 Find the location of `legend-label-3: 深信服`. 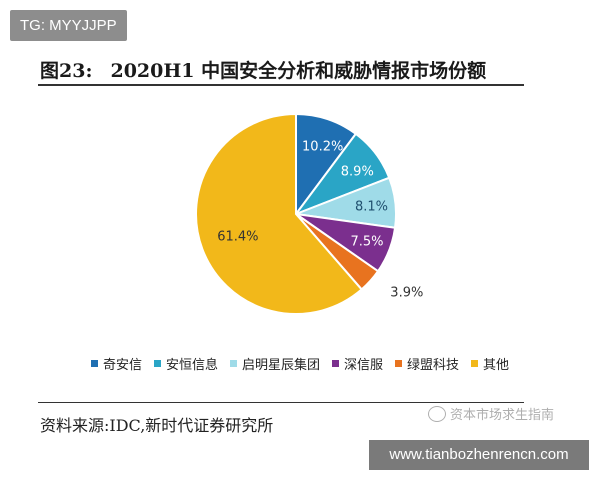

legend-label-3: 深信服 is located at coordinates (364, 365).